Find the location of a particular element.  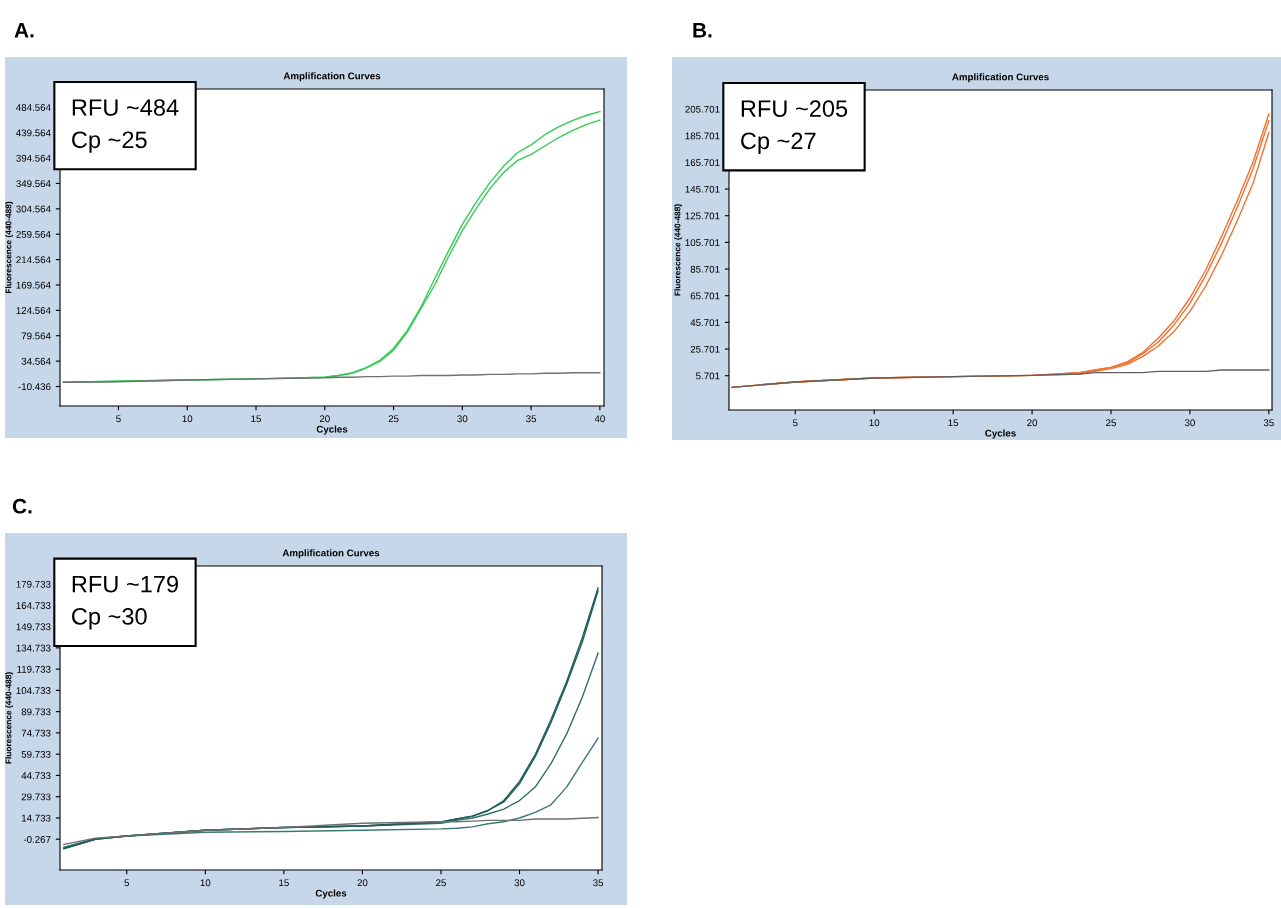

y-tick-label: 5.701 is located at coordinates (708, 376).